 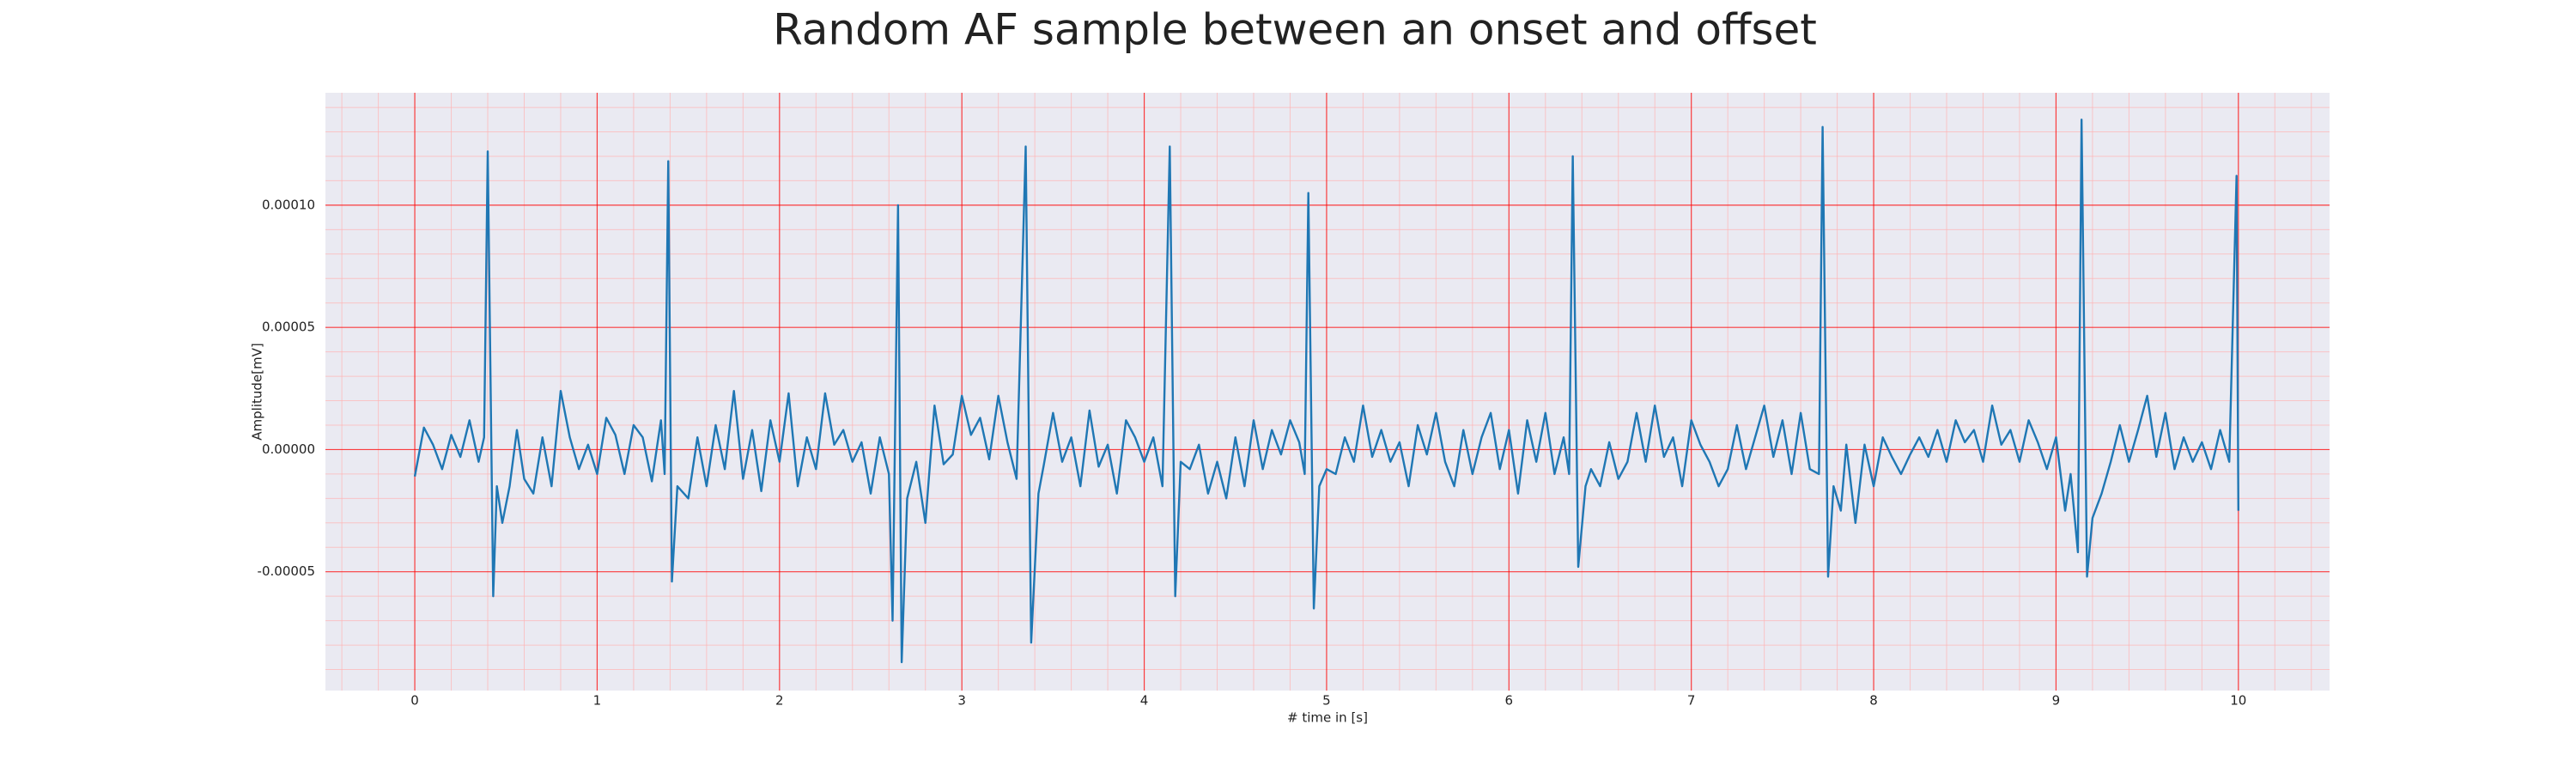 What do you see at coordinates (1327, 701) in the screenshot?
I see `x-tick-label: 5` at bounding box center [1327, 701].